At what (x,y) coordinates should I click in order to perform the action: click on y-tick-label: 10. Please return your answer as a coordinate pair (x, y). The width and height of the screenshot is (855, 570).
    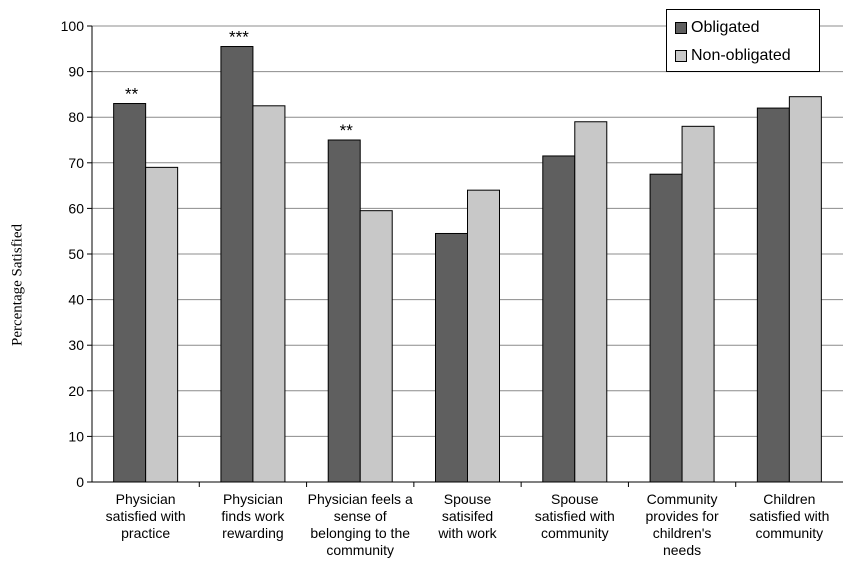
    Looking at the image, I should click on (76, 436).